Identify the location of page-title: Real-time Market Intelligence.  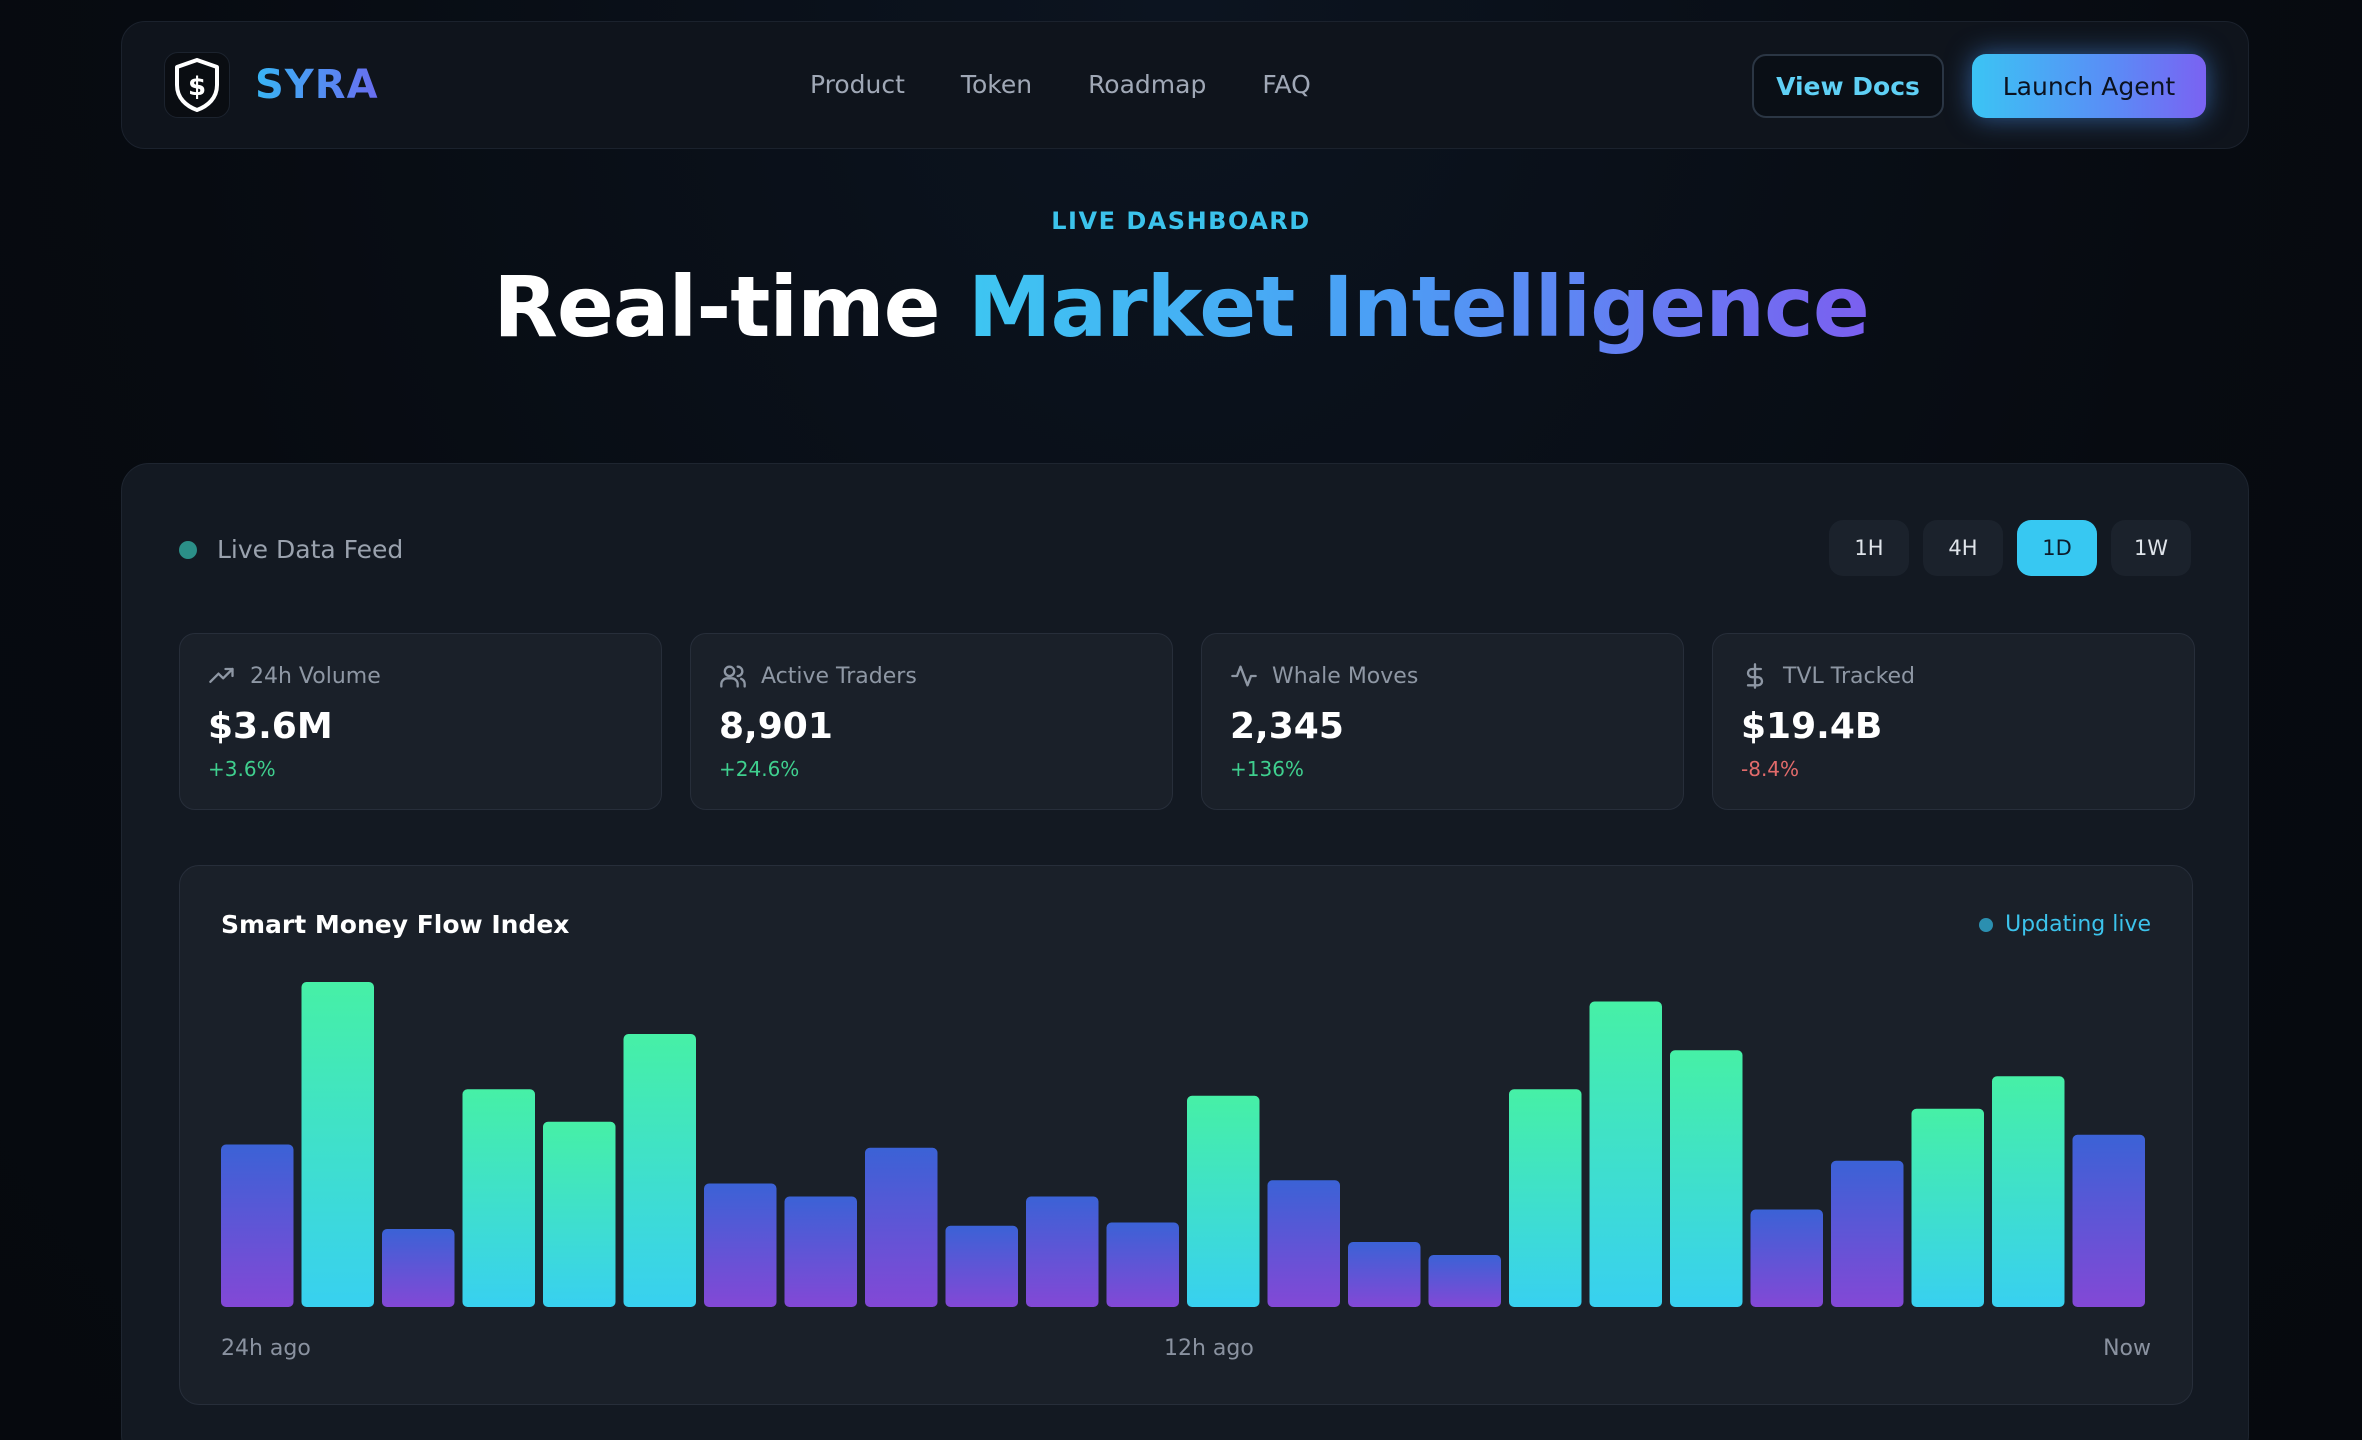
(1181, 307).